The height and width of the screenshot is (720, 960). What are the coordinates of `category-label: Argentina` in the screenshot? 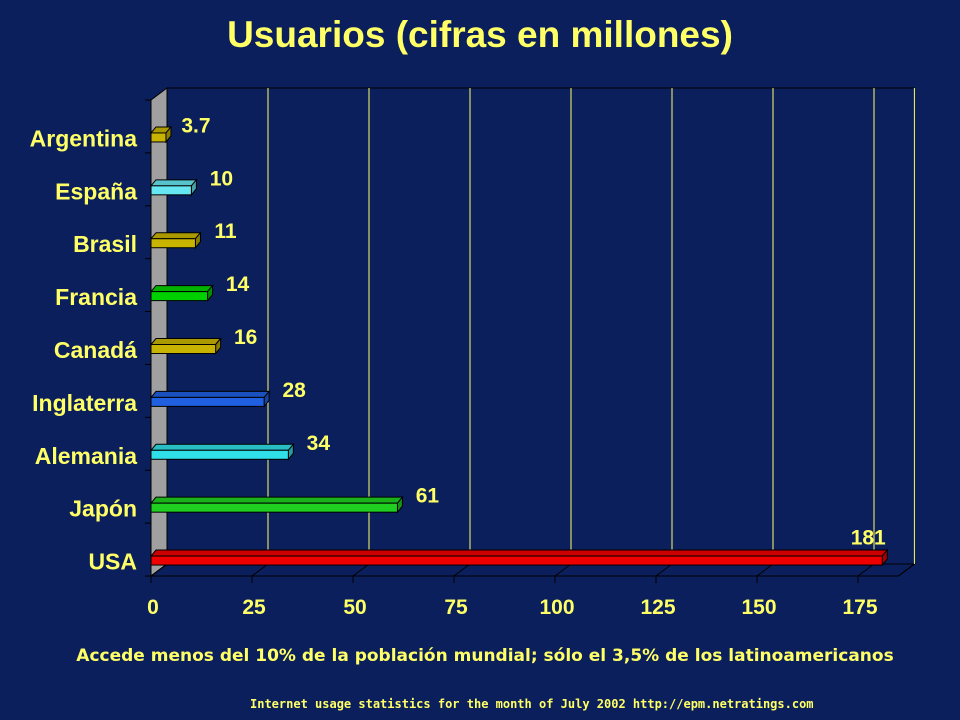 It's located at (84, 138).